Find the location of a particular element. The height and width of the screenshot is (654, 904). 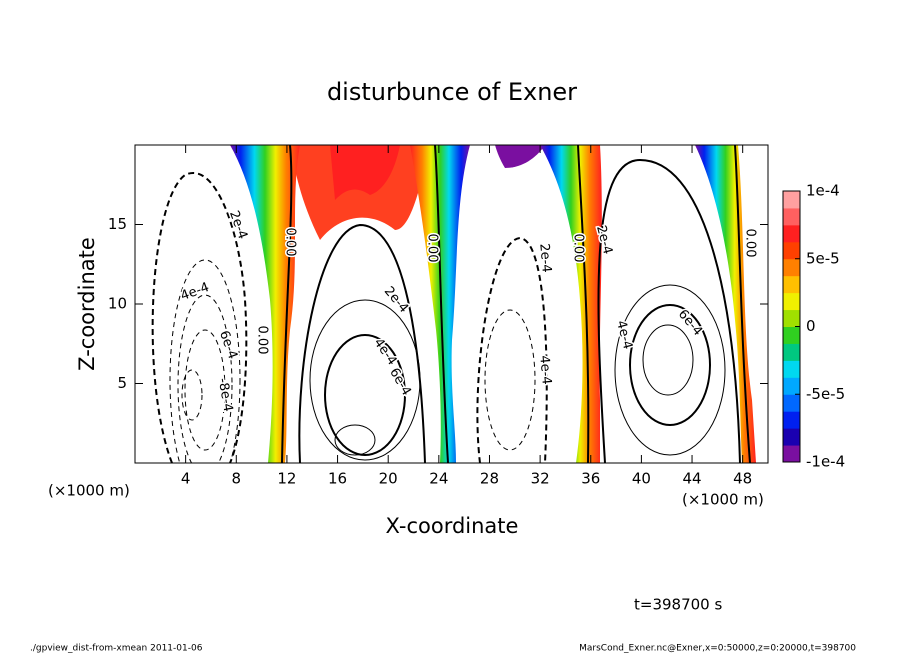

y-tick-label: 5 is located at coordinates (122, 383).